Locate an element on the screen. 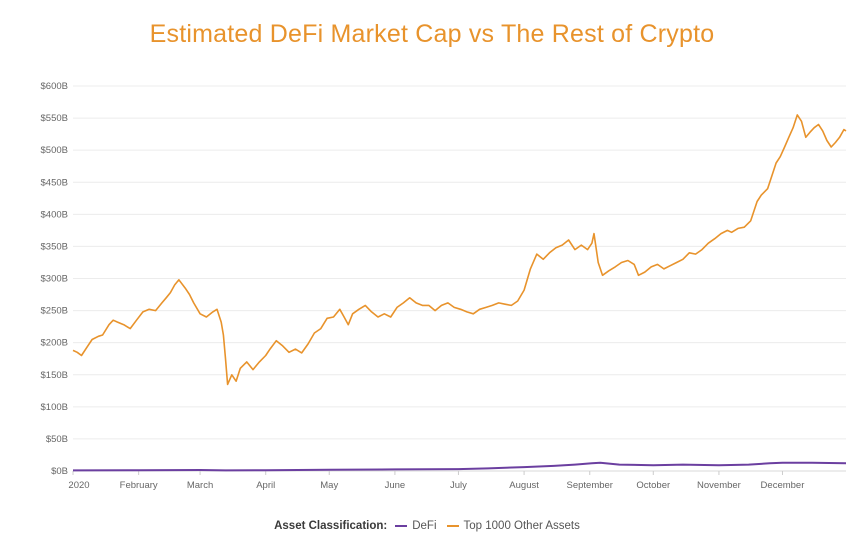 This screenshot has width=864, height=539. x-tick-label: September is located at coordinates (590, 485).